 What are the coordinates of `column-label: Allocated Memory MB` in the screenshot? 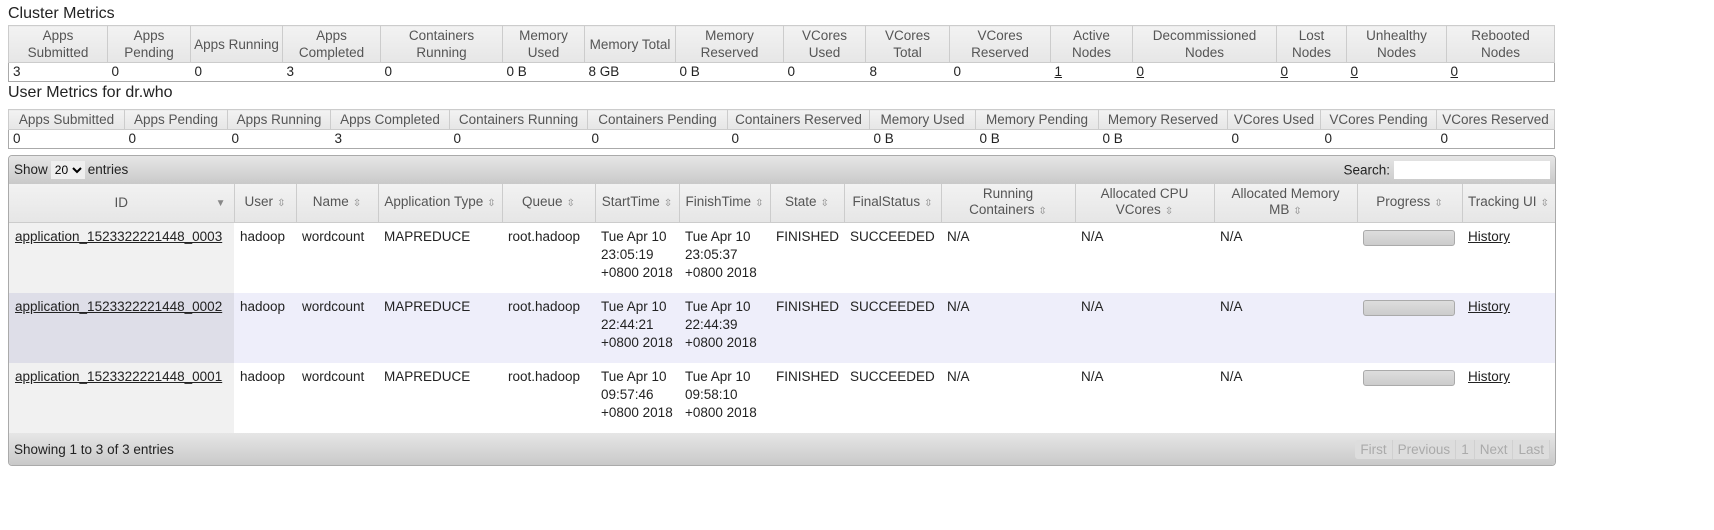 It's located at (1285, 201).